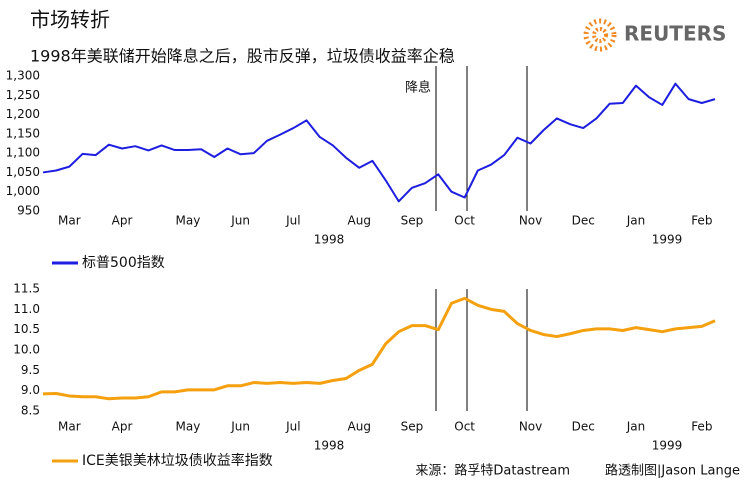 The width and height of the screenshot is (747, 487). Describe the element at coordinates (23, 114) in the screenshot. I see `y-tick-label: 1,200` at that location.